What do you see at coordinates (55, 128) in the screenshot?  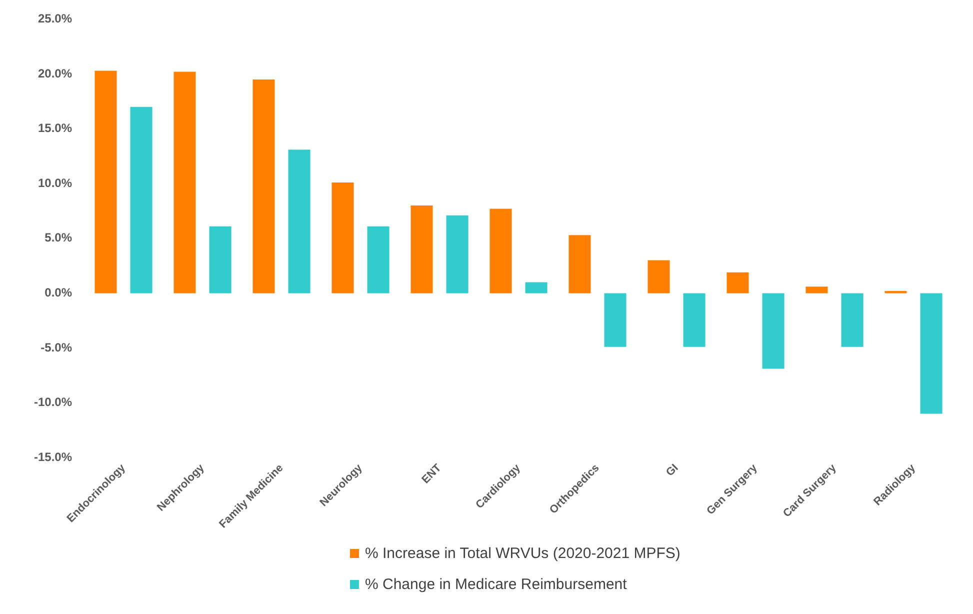 I see `y-tick-label: 15.0%` at bounding box center [55, 128].